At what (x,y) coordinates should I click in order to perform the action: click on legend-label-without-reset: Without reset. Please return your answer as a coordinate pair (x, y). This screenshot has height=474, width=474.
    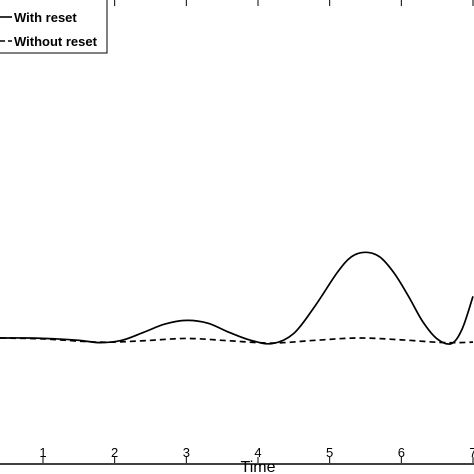
    Looking at the image, I should click on (56, 41).